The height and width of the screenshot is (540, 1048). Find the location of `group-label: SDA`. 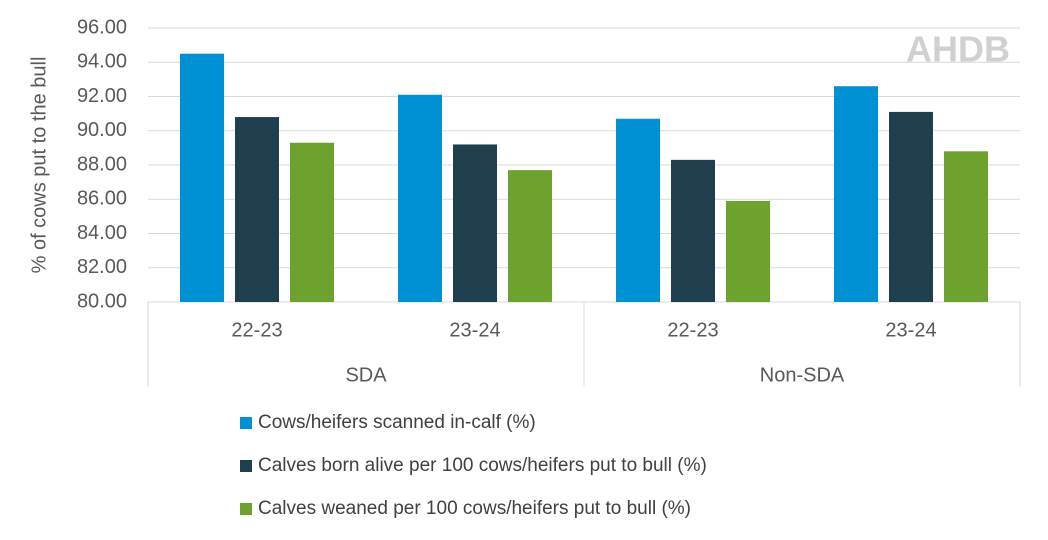

group-label: SDA is located at coordinates (366, 375).